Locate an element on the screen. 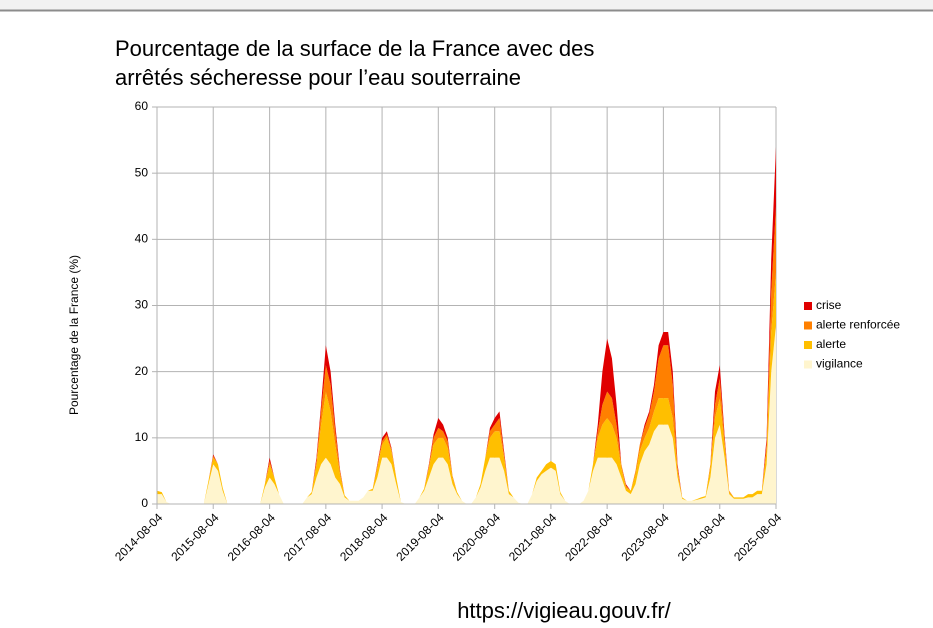 This screenshot has width=933, height=628. x-tick-label: 2020-08-04 is located at coordinates (477, 537).